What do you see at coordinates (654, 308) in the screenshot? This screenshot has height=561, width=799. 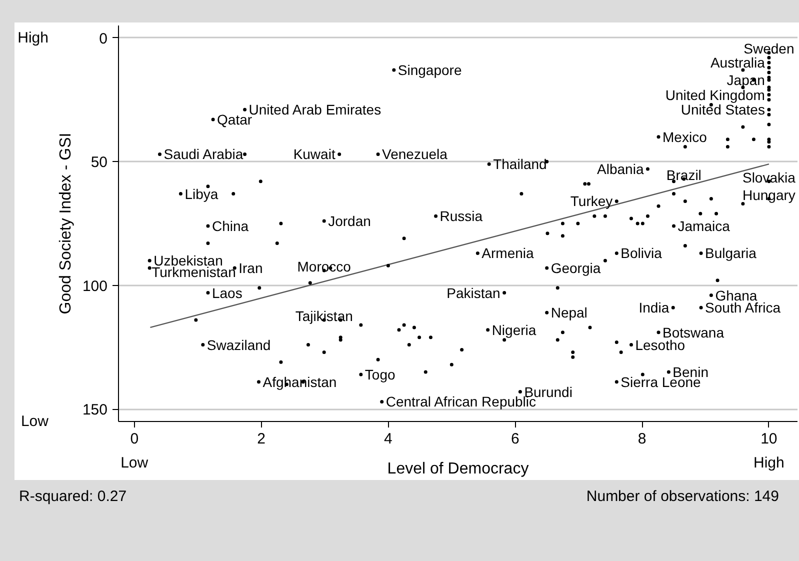 I see `annotation: India` at bounding box center [654, 308].